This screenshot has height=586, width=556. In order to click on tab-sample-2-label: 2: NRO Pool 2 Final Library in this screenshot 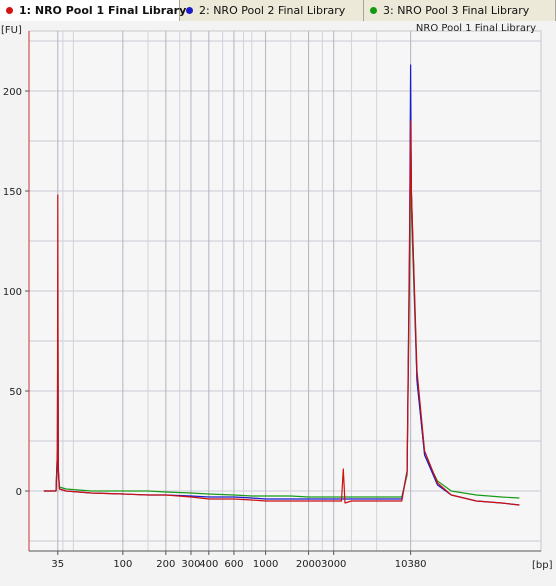, I will do `click(272, 10)`.